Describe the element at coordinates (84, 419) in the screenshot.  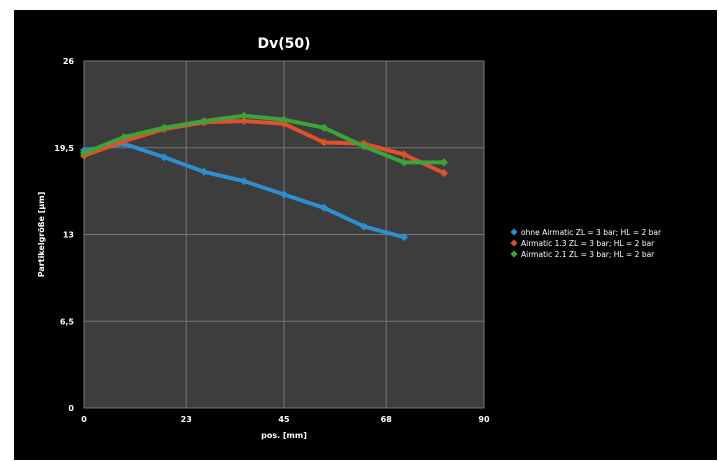
I see `x-tick-label: 0` at that location.